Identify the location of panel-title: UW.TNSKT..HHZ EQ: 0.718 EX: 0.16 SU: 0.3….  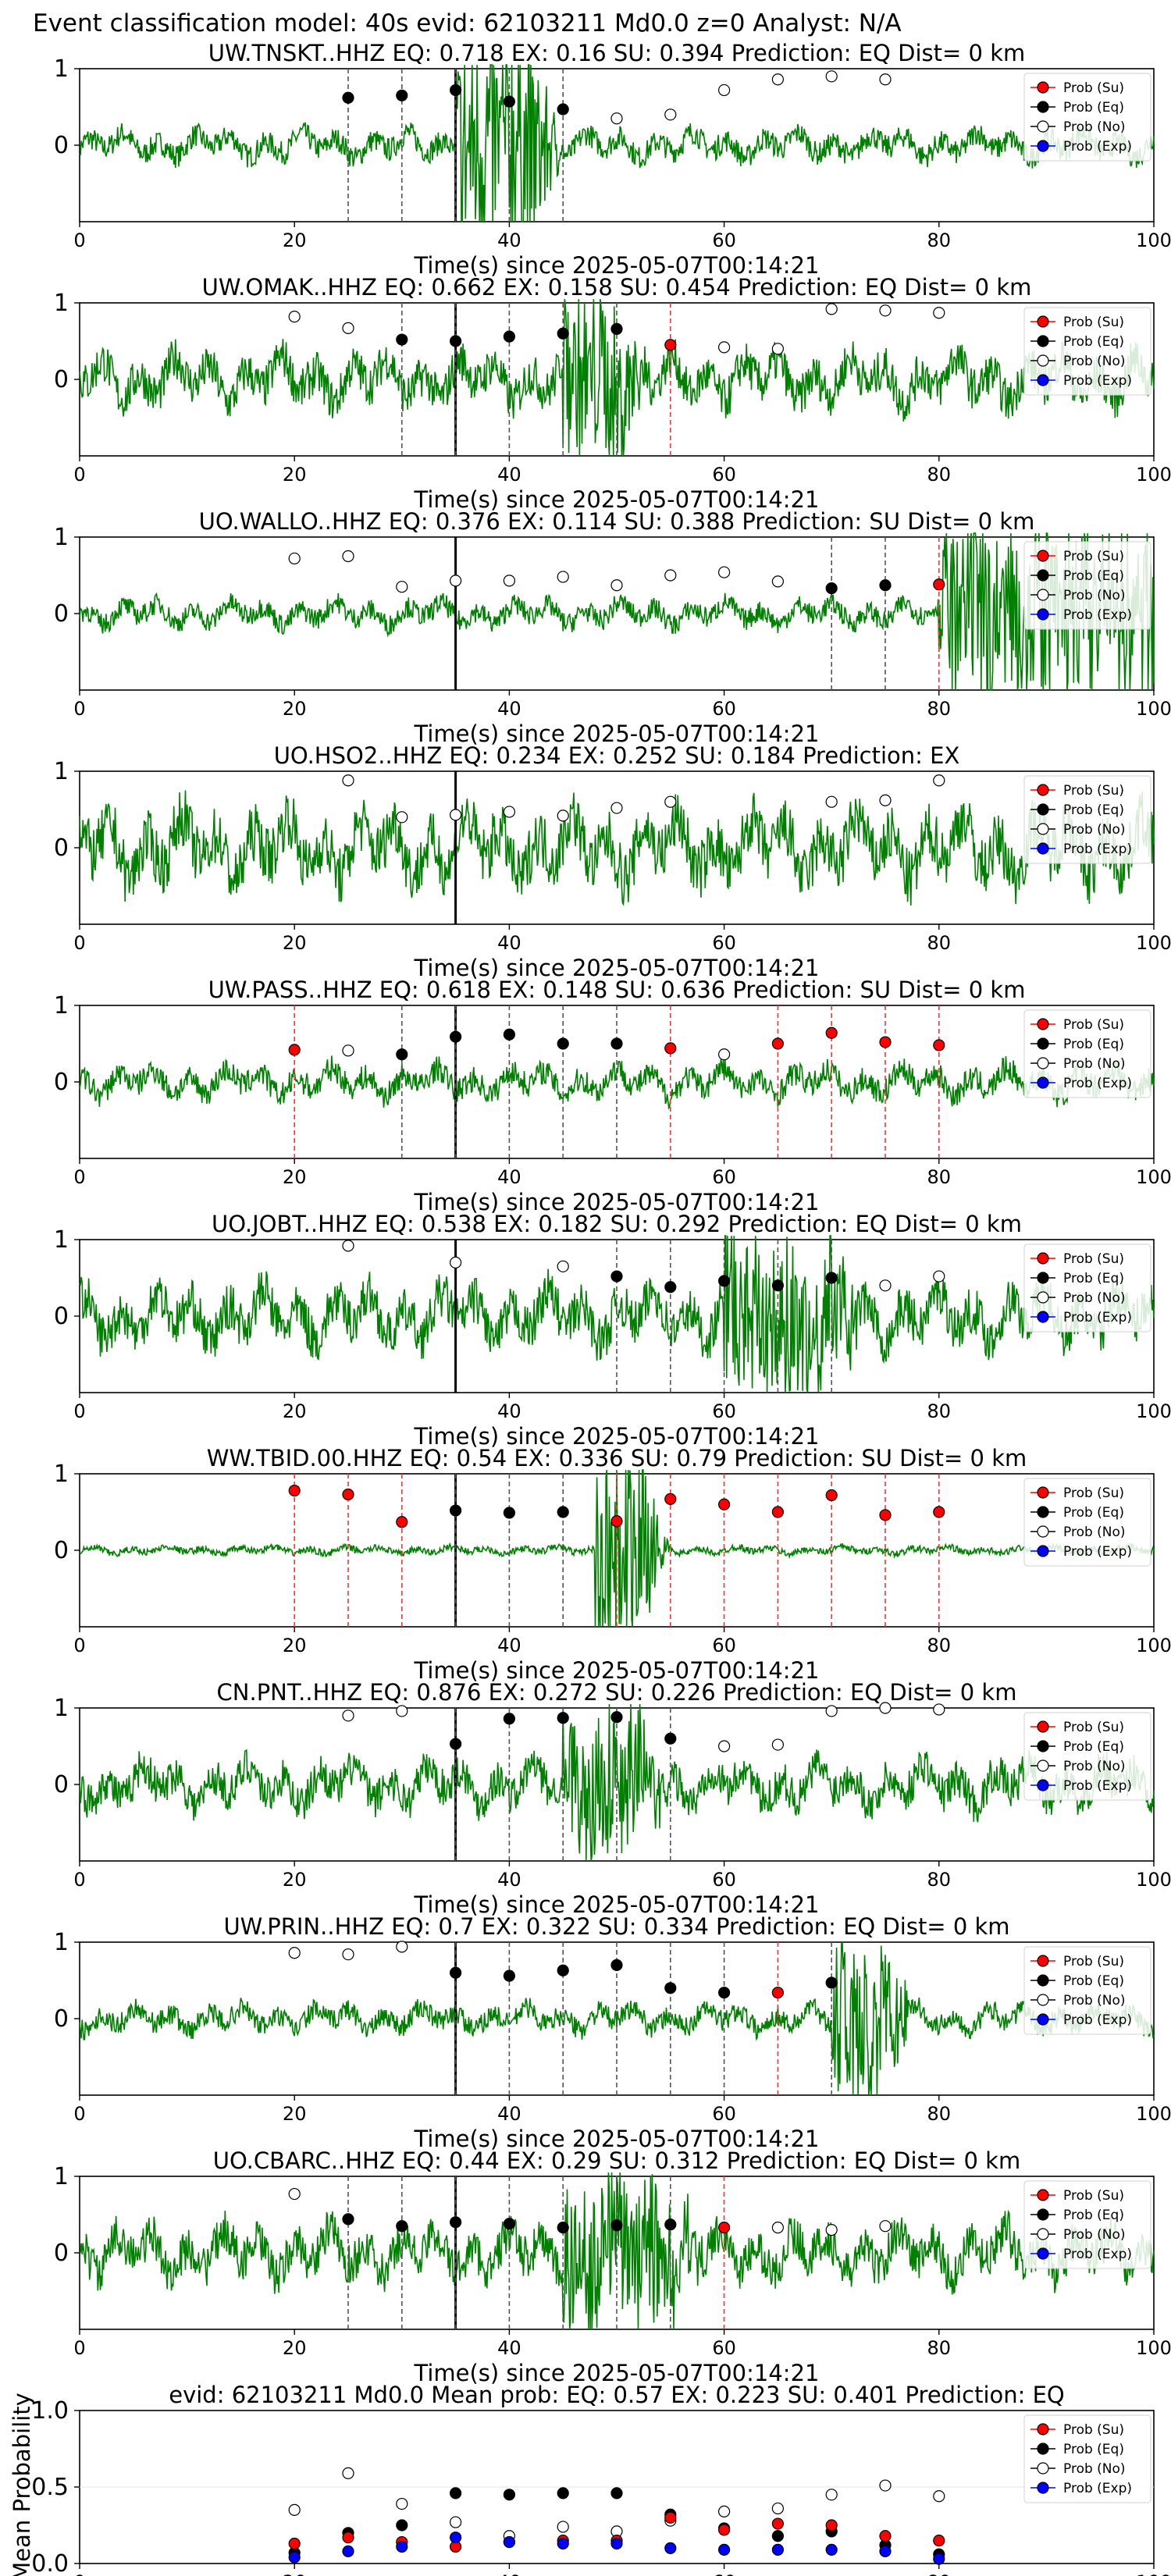
(617, 53).